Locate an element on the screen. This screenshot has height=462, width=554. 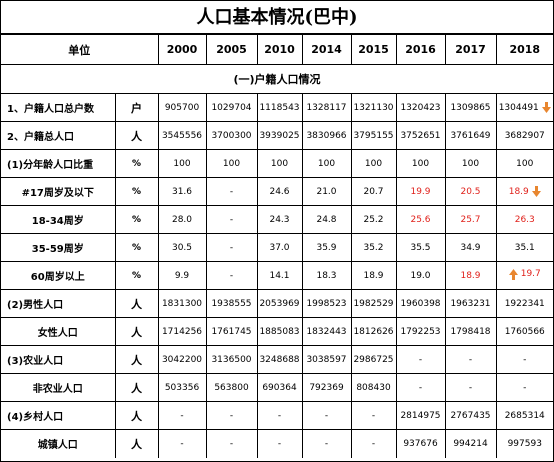
value-cell: 25.6 is located at coordinates (420, 219).